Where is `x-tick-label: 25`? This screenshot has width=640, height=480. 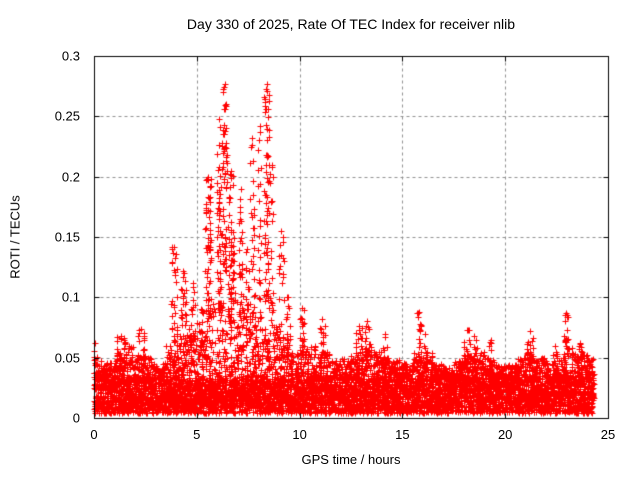
x-tick-label: 25 is located at coordinates (608, 434).